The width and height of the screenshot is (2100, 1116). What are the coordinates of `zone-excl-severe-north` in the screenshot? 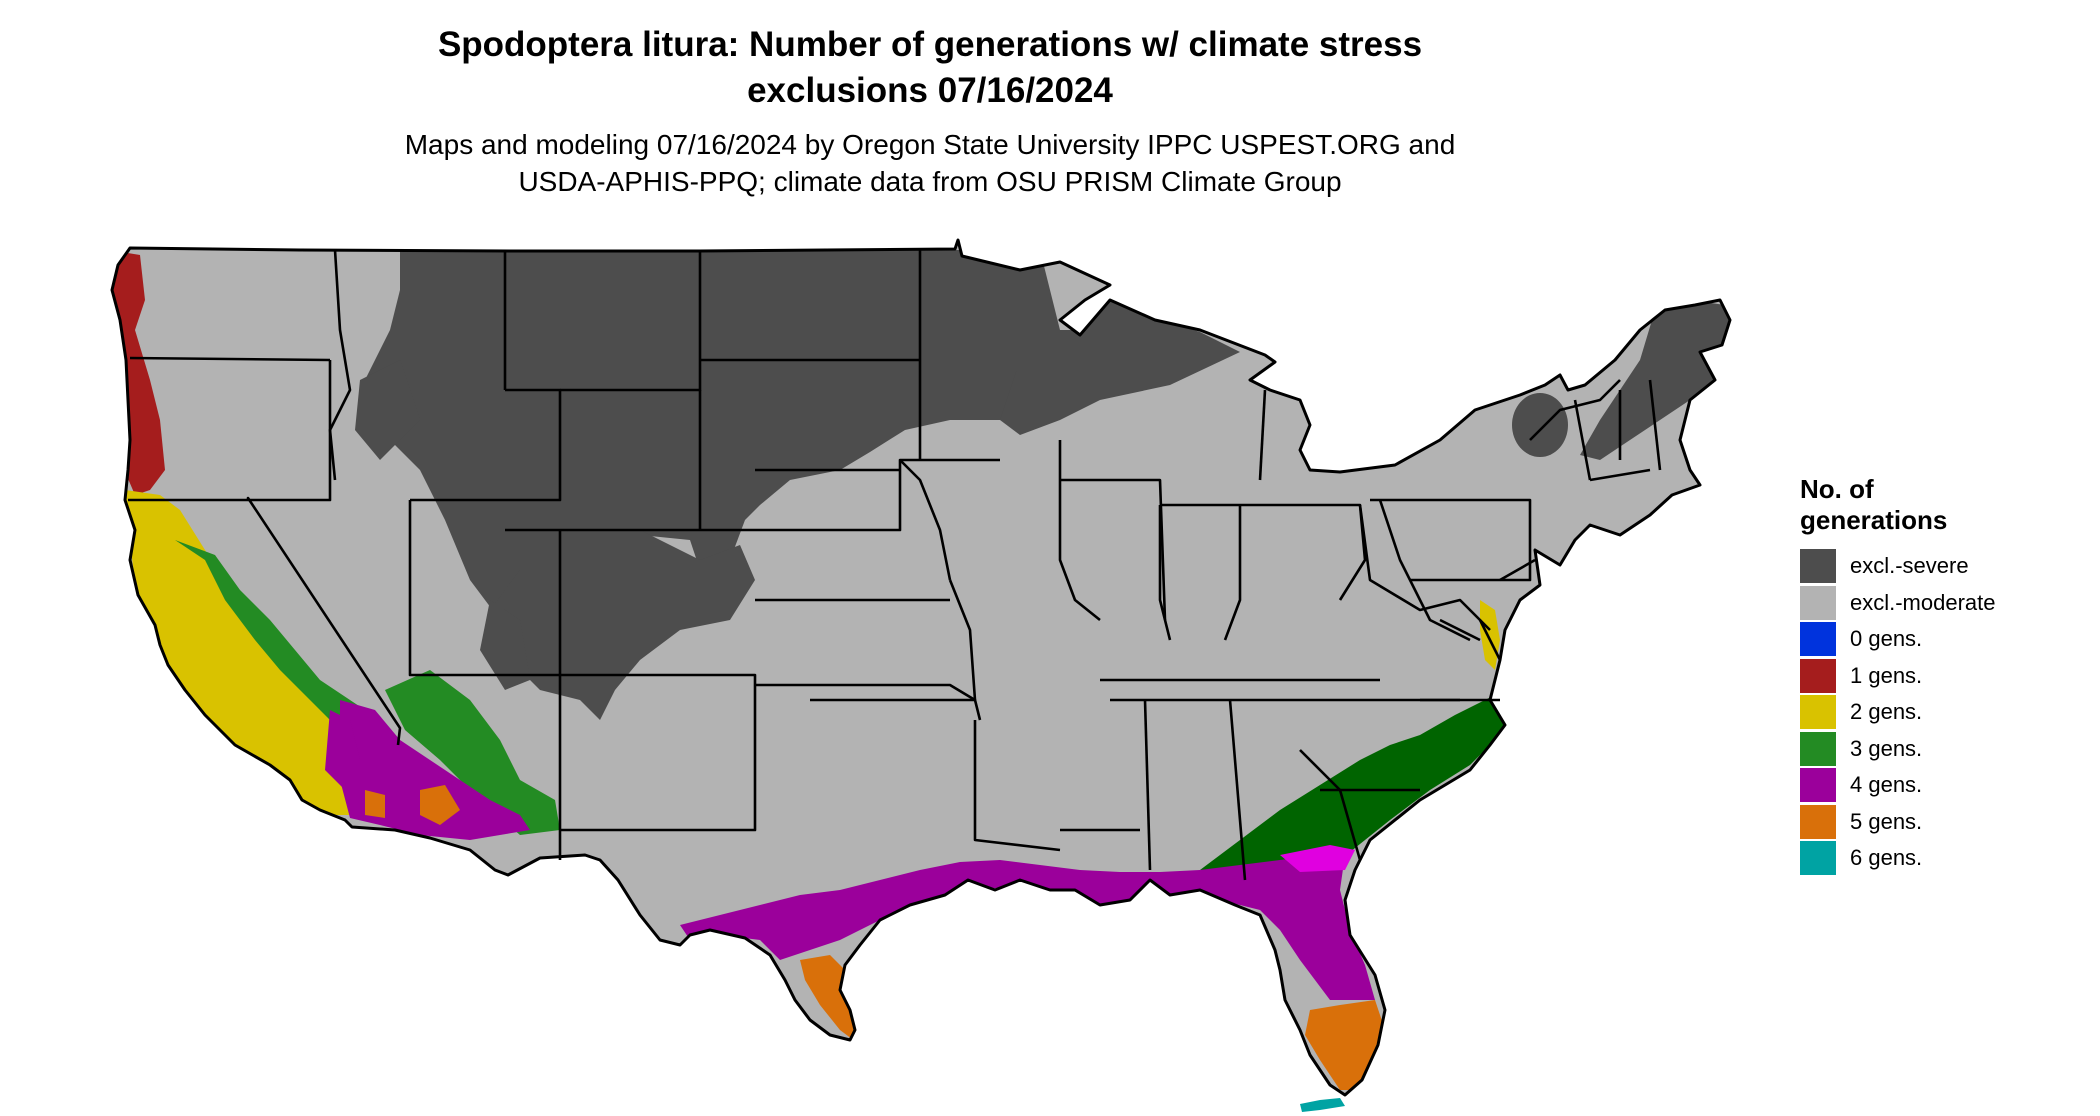 It's located at (715, 440).